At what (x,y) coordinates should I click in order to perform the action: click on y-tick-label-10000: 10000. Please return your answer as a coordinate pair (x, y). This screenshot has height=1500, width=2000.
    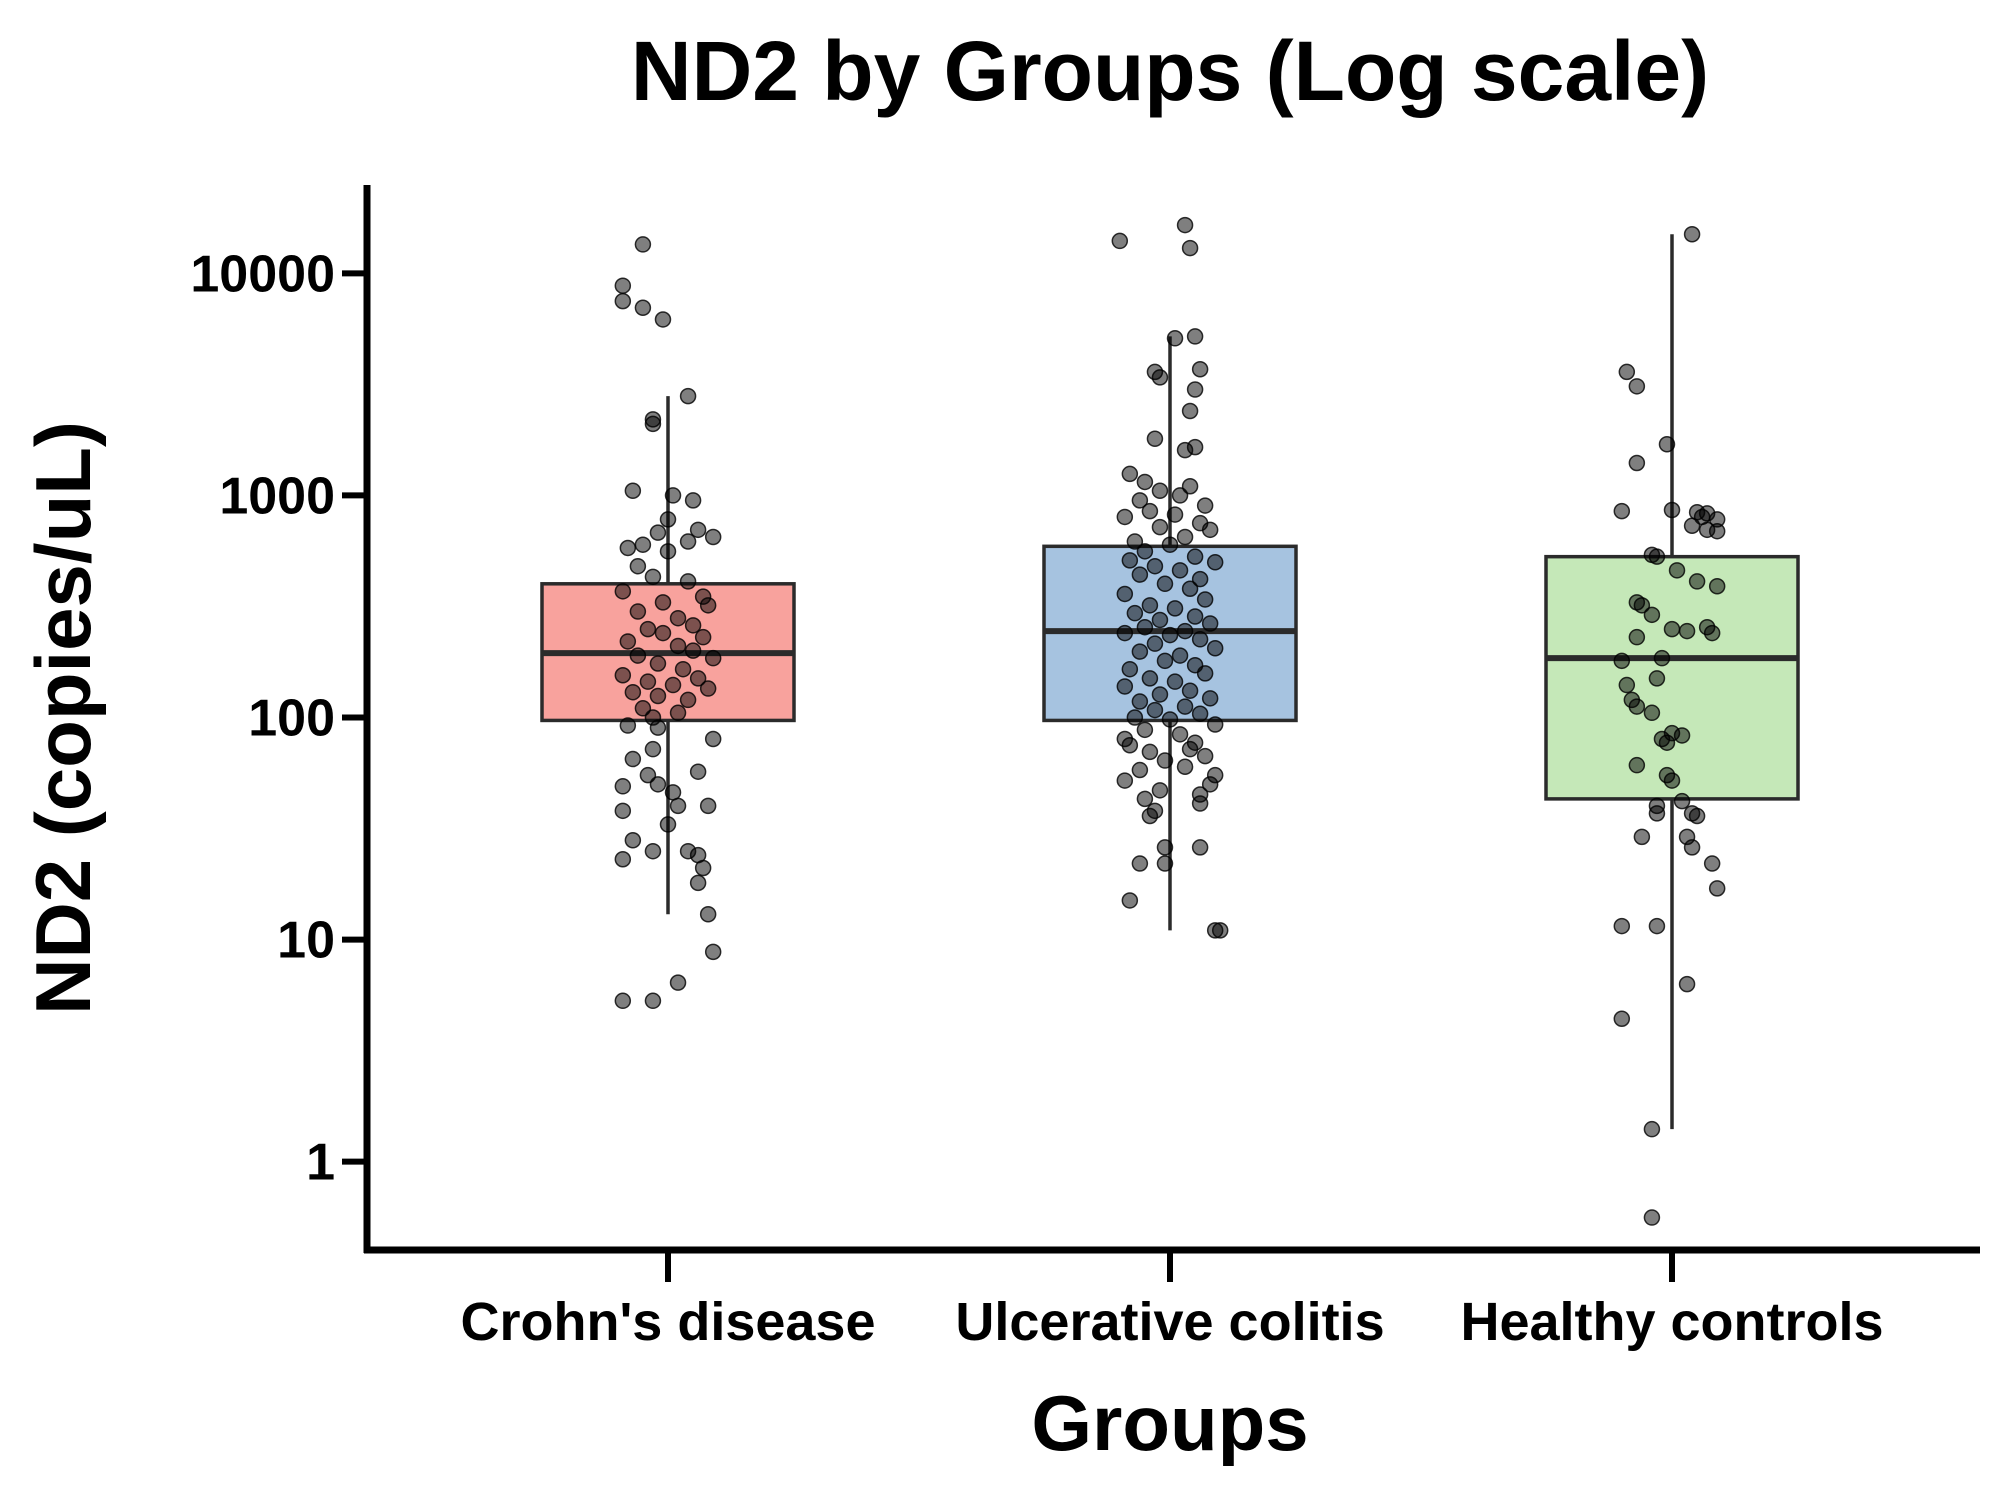
    Looking at the image, I should click on (262, 274).